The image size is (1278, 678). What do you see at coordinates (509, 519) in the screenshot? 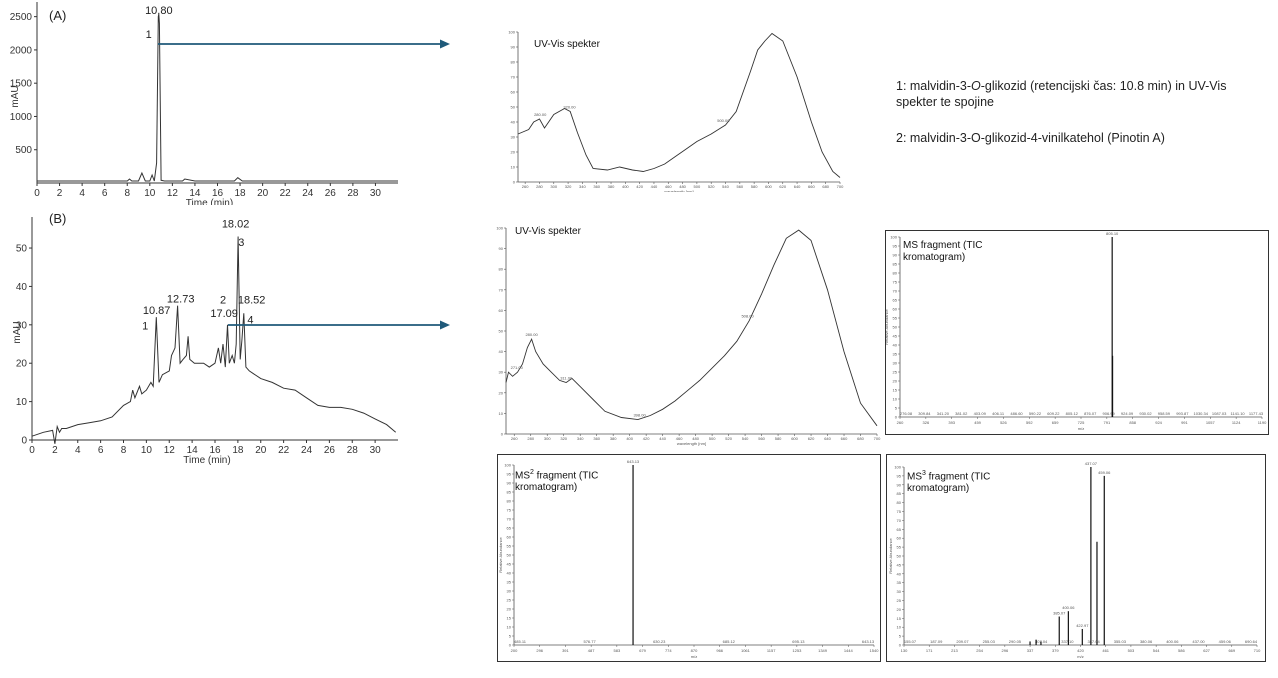
I see `y-tick-label: 70` at bounding box center [509, 519].